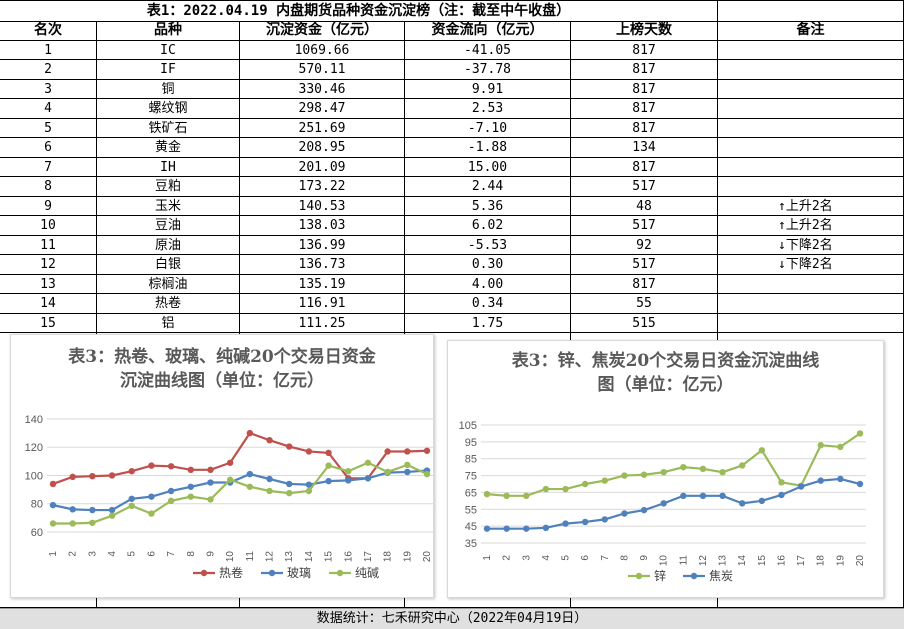 This screenshot has height=629, width=904. I want to click on table-cell-flow: -37.78, so click(488, 70).